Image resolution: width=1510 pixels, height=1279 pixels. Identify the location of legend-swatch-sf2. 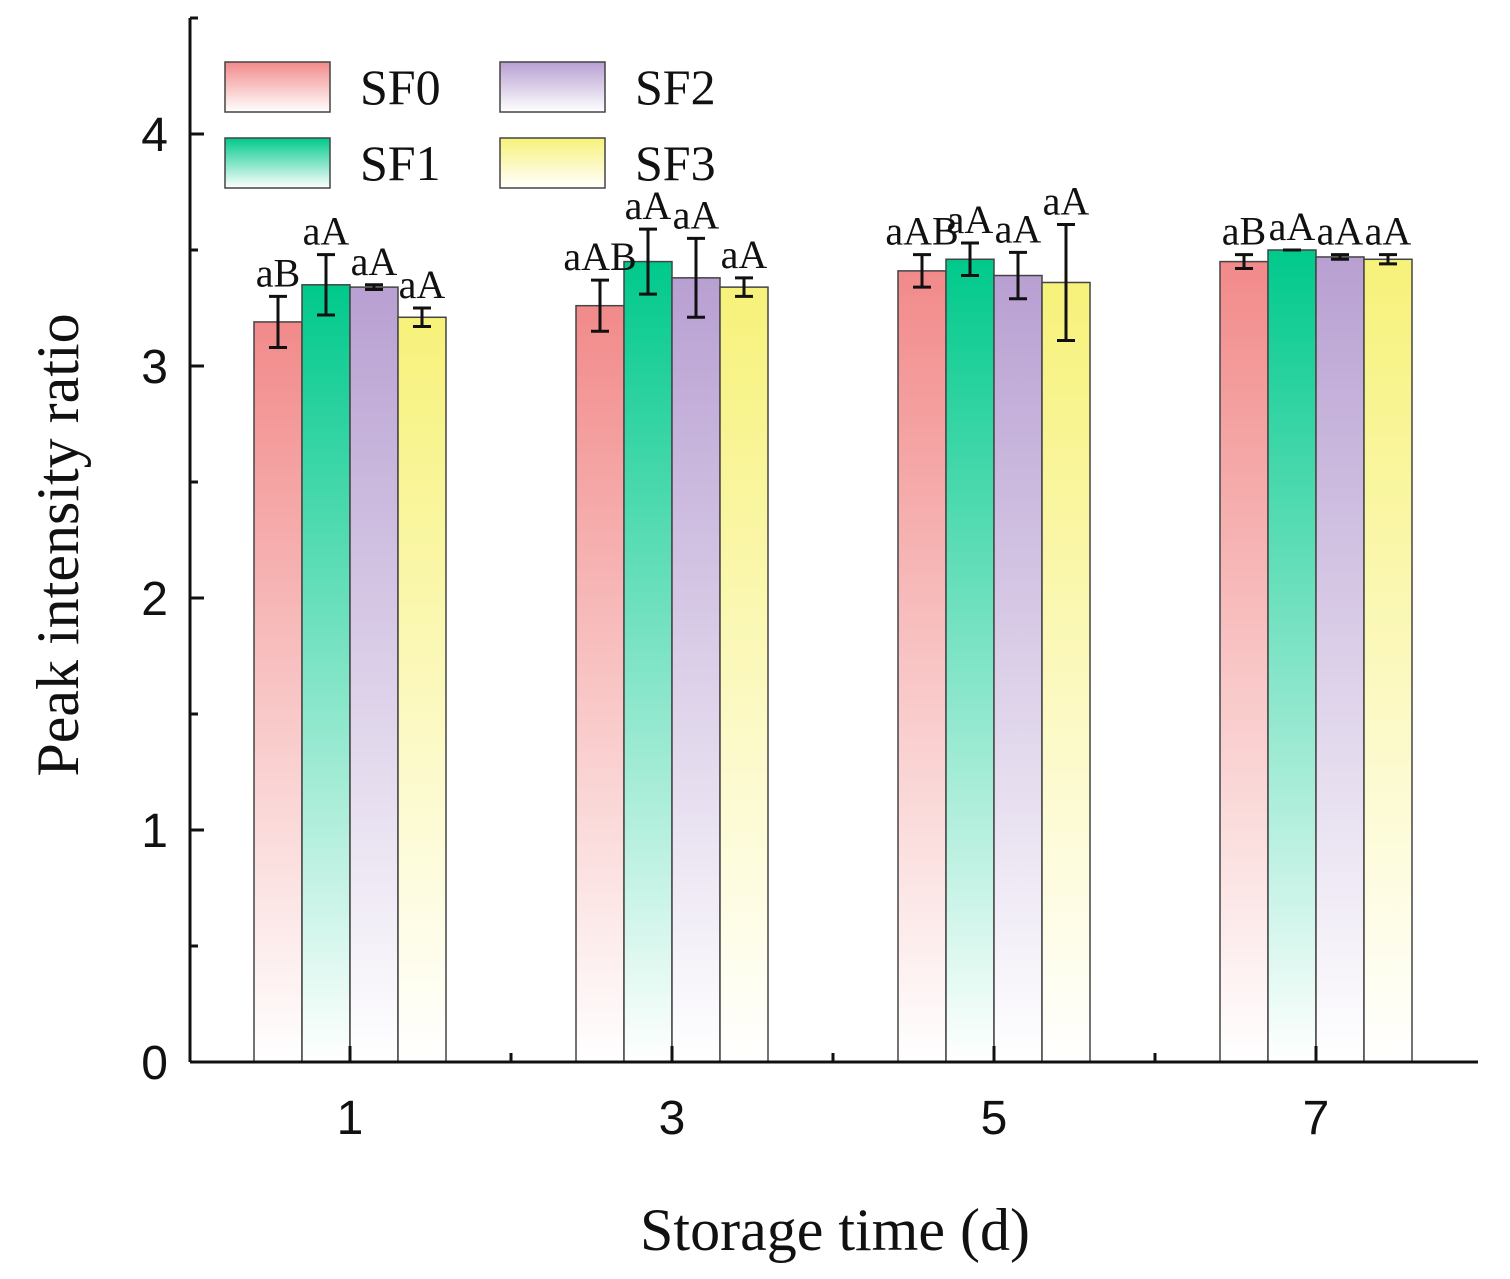
(552, 87).